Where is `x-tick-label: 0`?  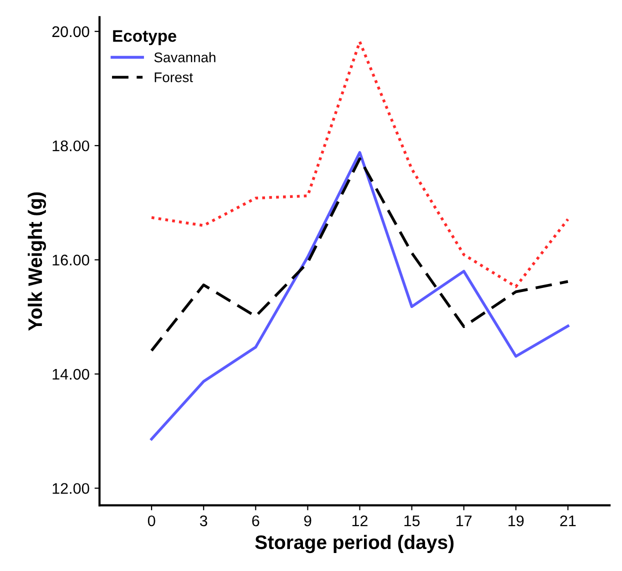 x-tick-label: 0 is located at coordinates (152, 520).